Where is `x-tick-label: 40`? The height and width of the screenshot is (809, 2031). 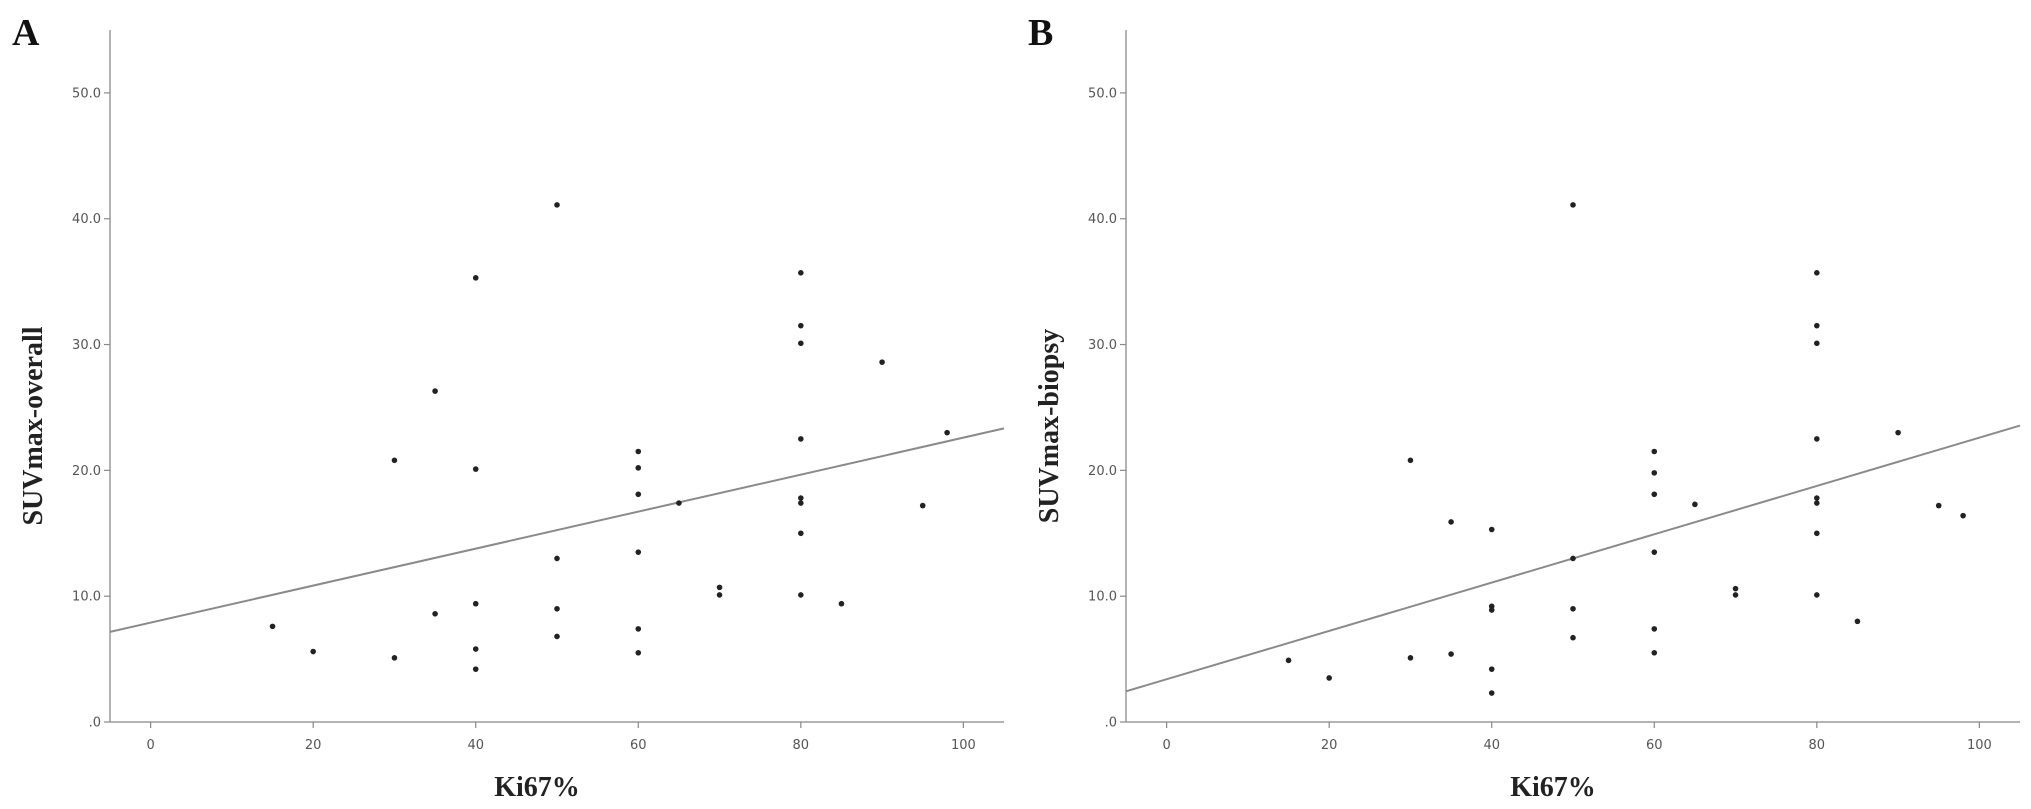 x-tick-label: 40 is located at coordinates (475, 745).